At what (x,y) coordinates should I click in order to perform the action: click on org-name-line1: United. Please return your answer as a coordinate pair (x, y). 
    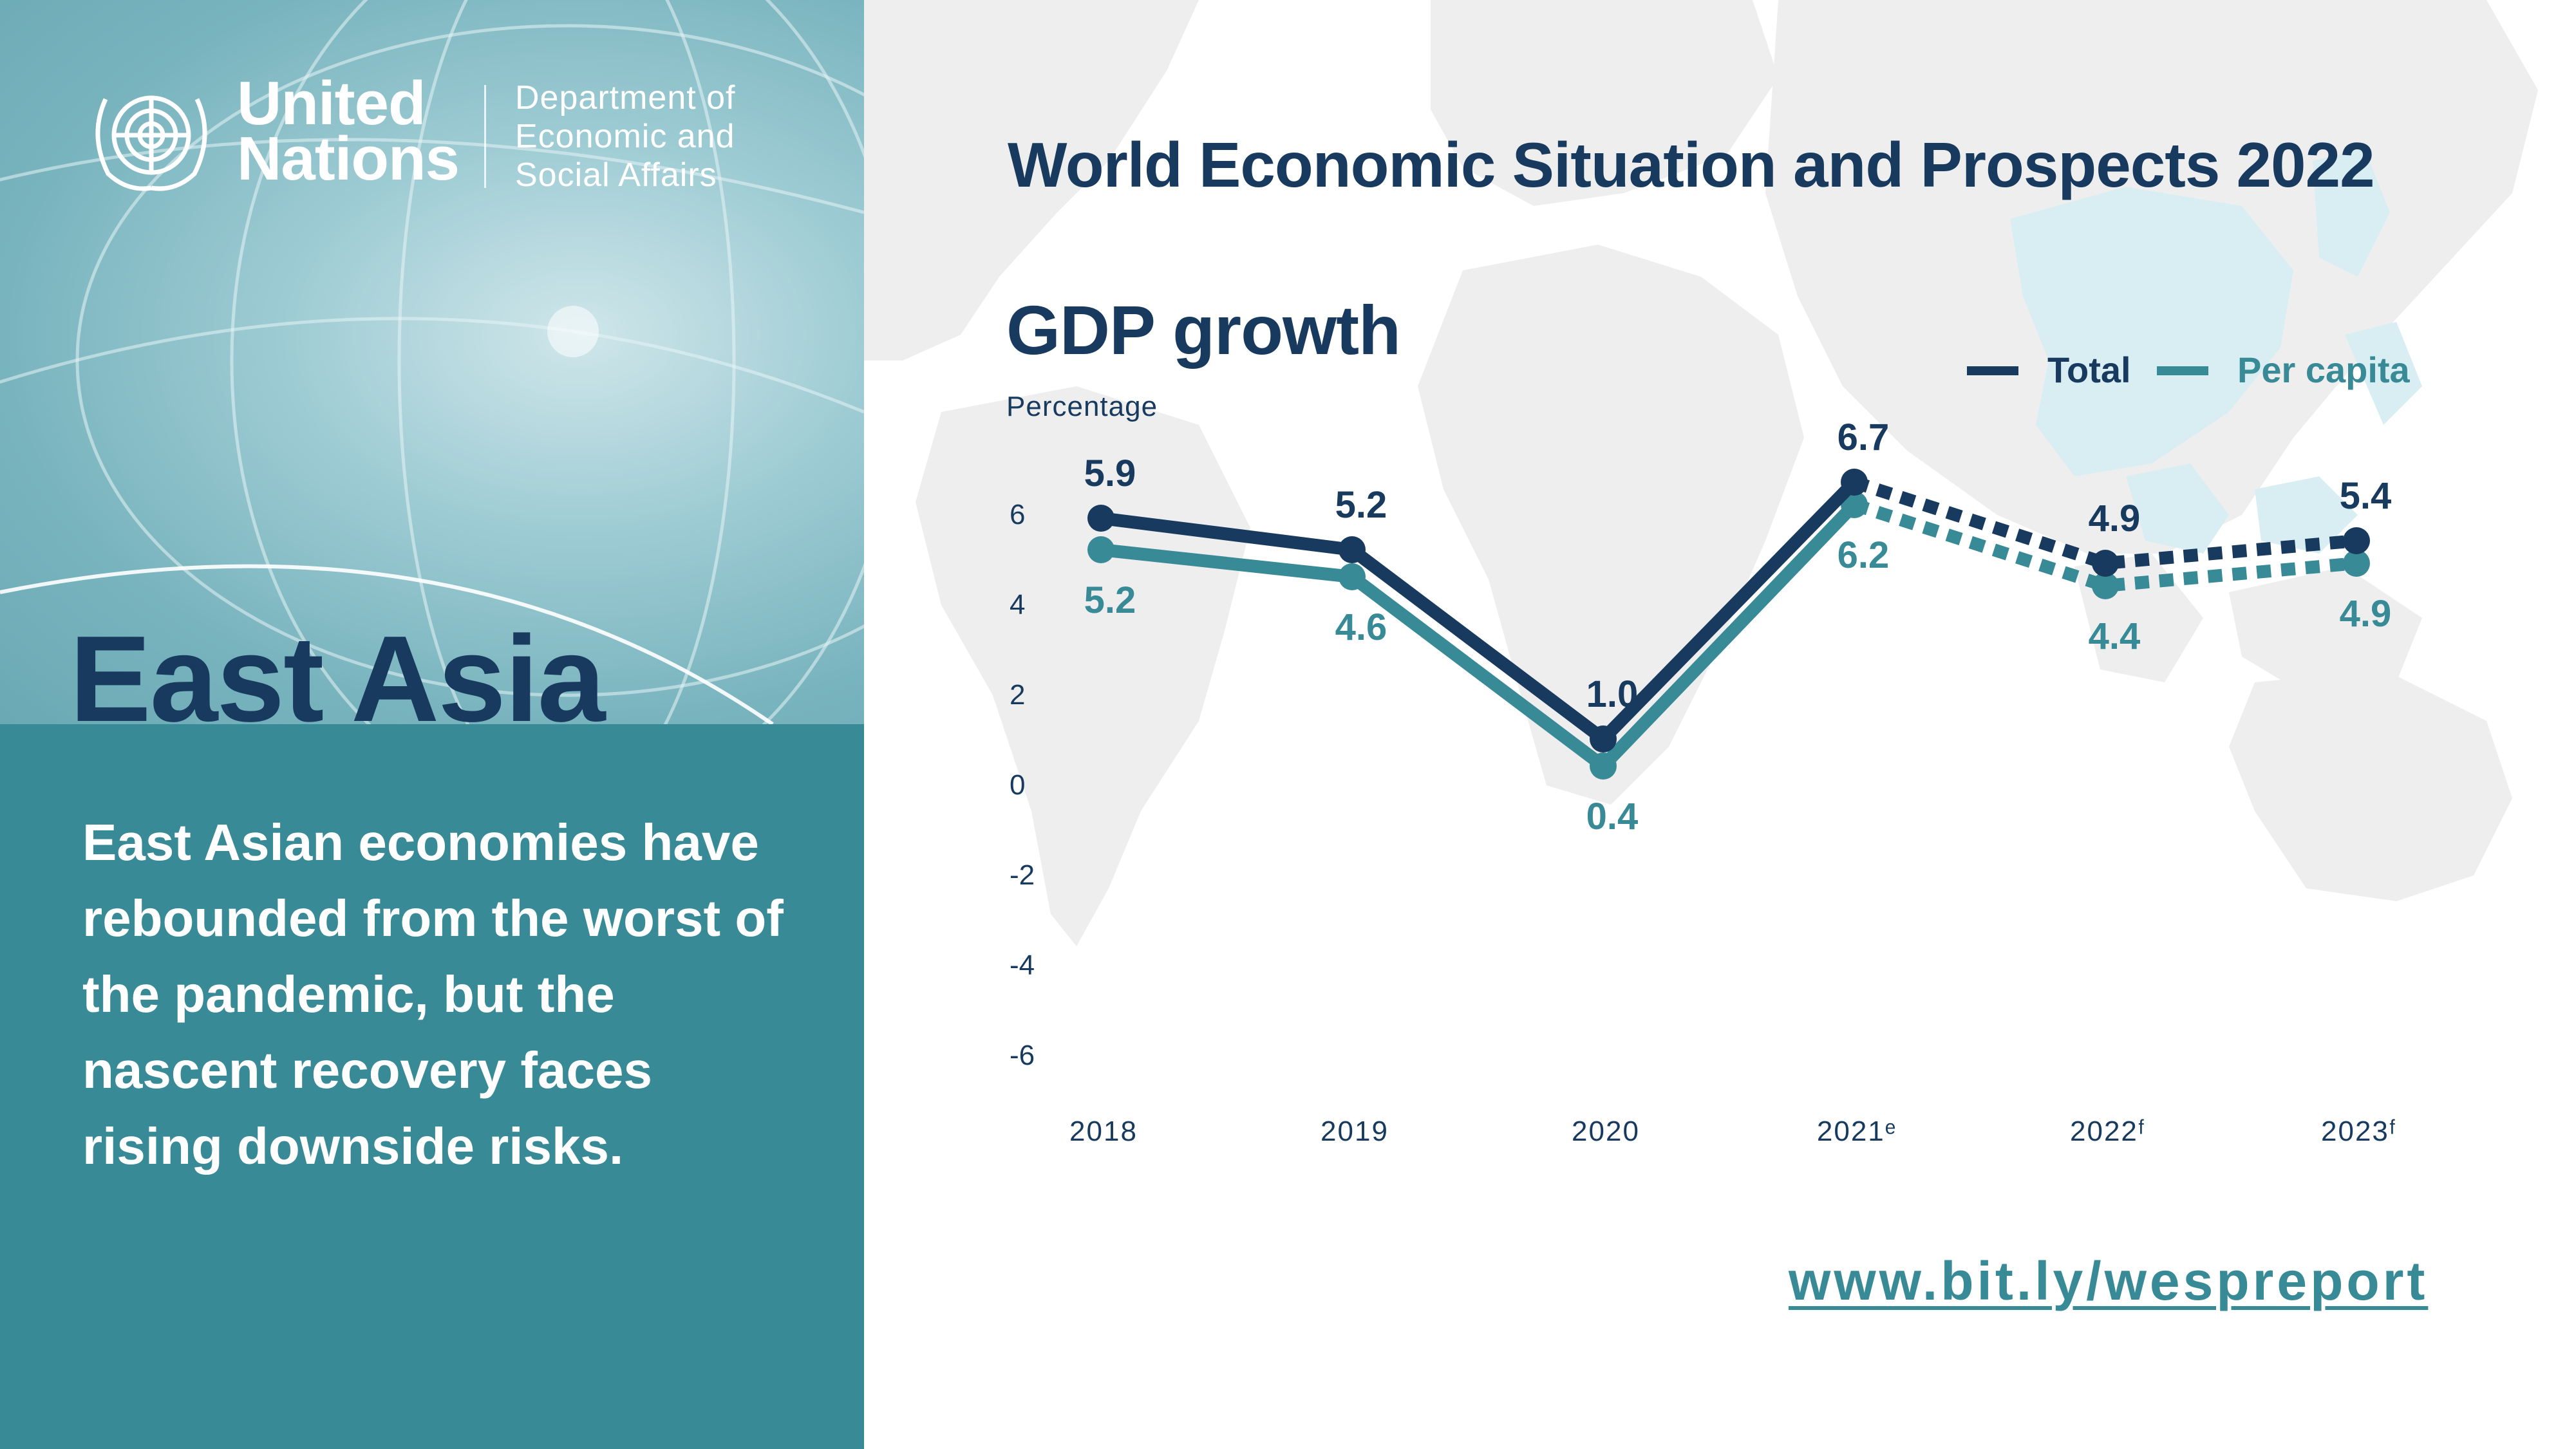
    Looking at the image, I should click on (331, 103).